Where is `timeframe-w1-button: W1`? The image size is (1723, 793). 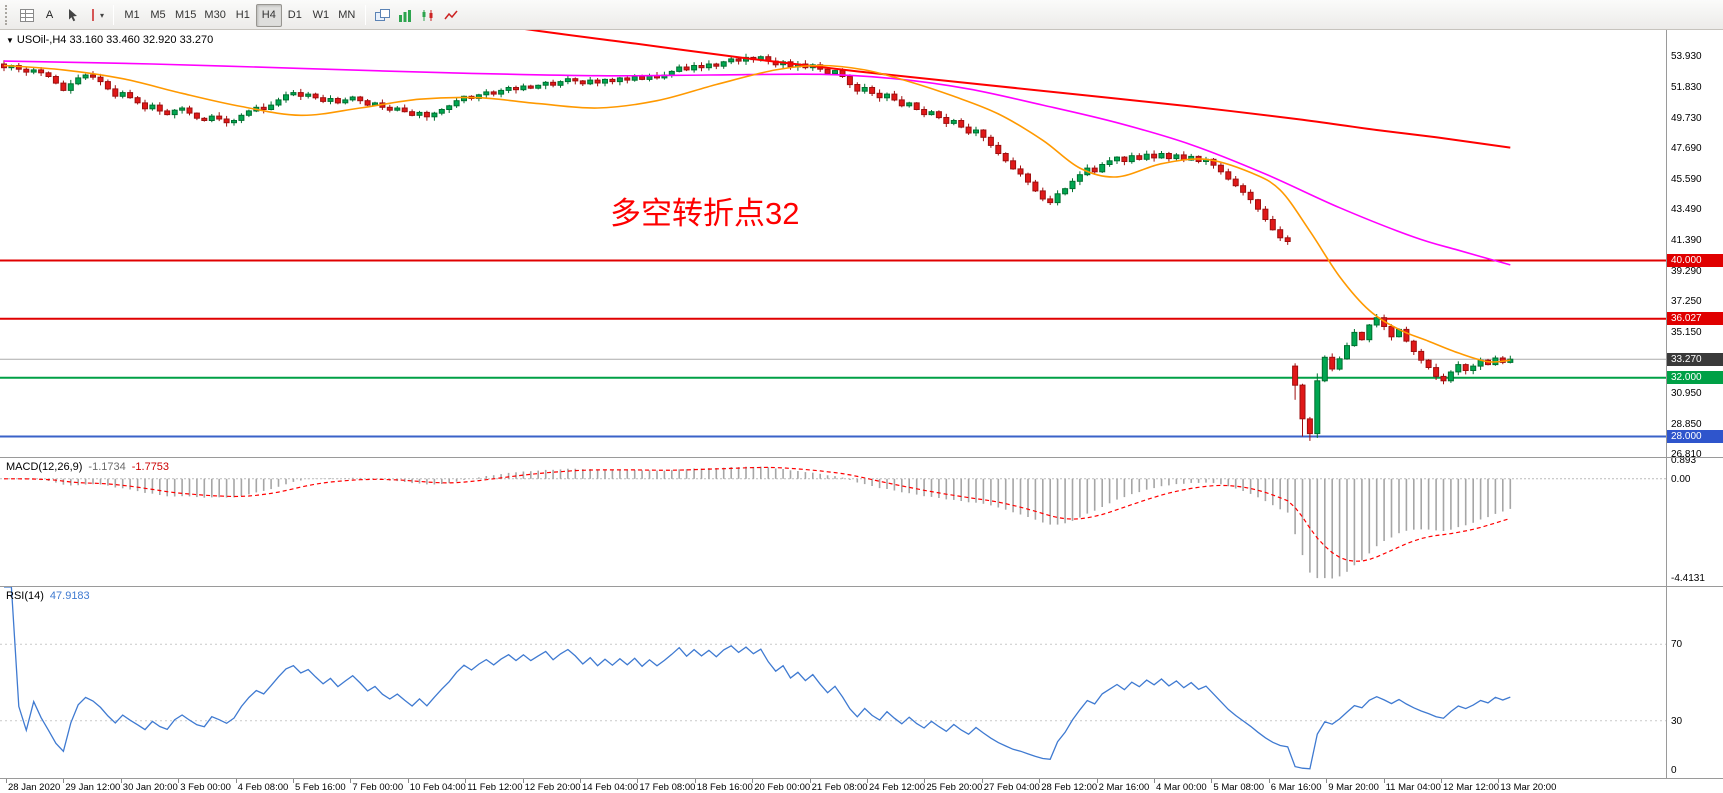 timeframe-w1-button: W1 is located at coordinates (321, 15).